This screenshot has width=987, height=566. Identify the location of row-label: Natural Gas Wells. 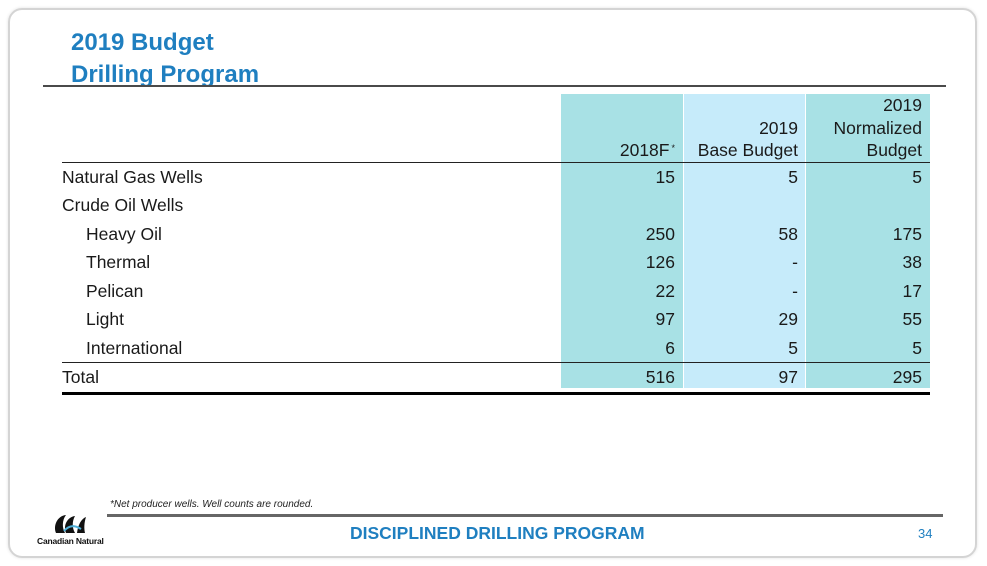
(132, 176).